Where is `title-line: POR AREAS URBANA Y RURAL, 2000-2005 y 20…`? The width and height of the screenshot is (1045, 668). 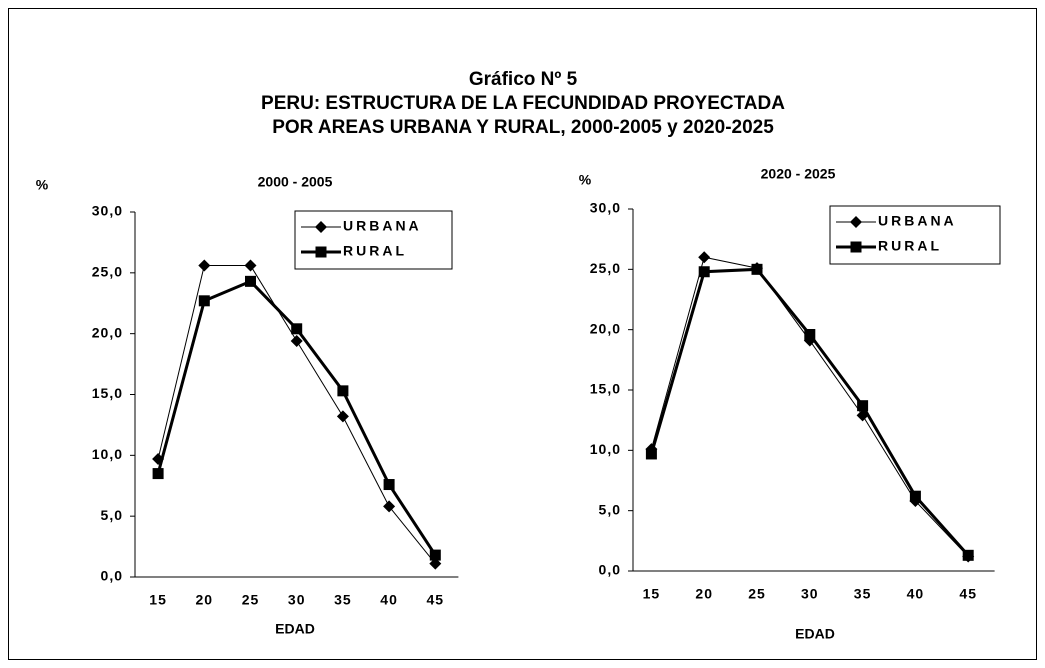
title-line: POR AREAS URBANA Y RURAL, 2000-2005 y 20… is located at coordinates (523, 127).